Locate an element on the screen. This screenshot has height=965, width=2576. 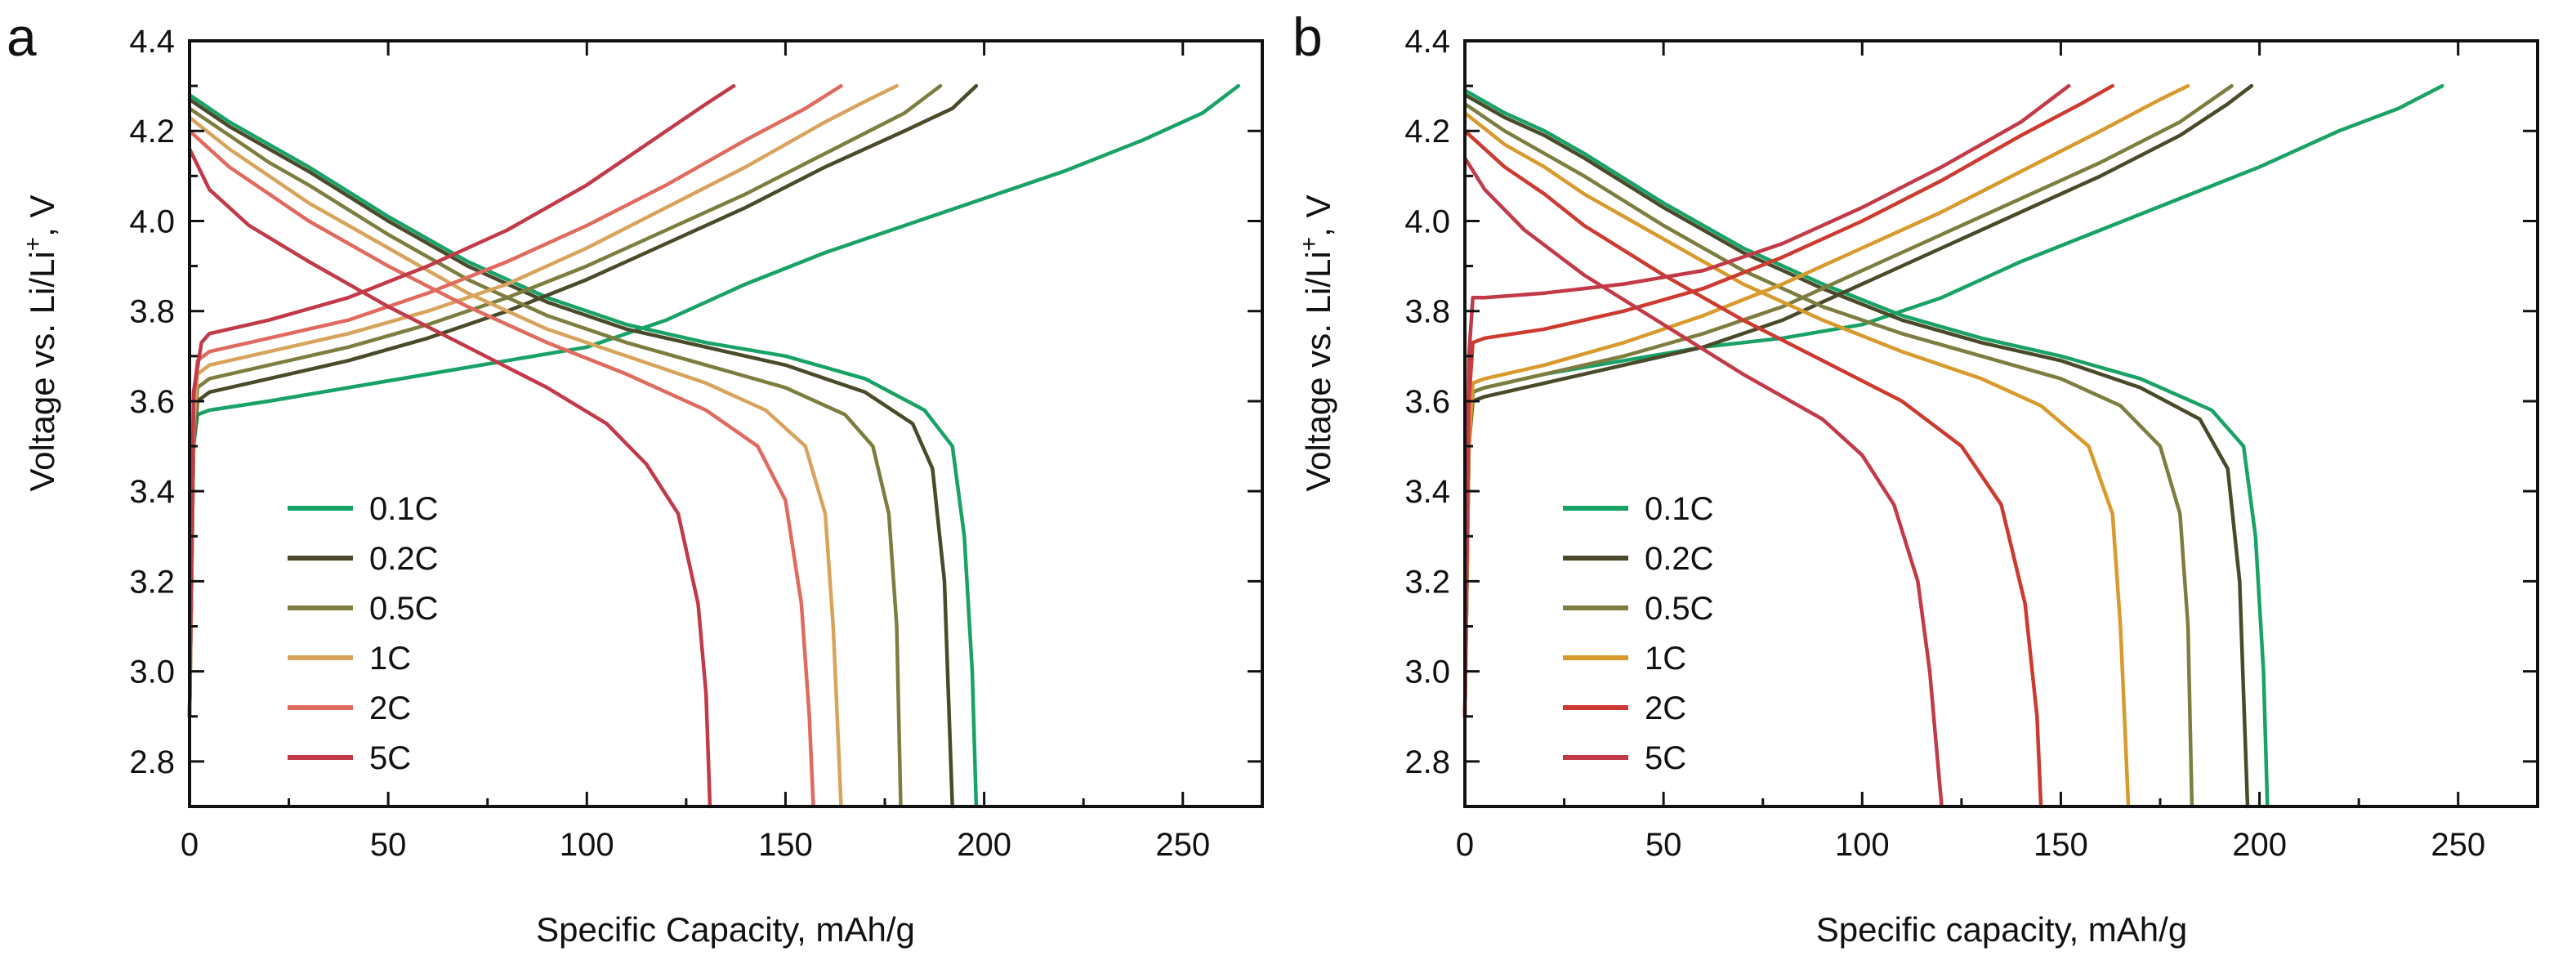
panel-label: a is located at coordinates (22, 37).